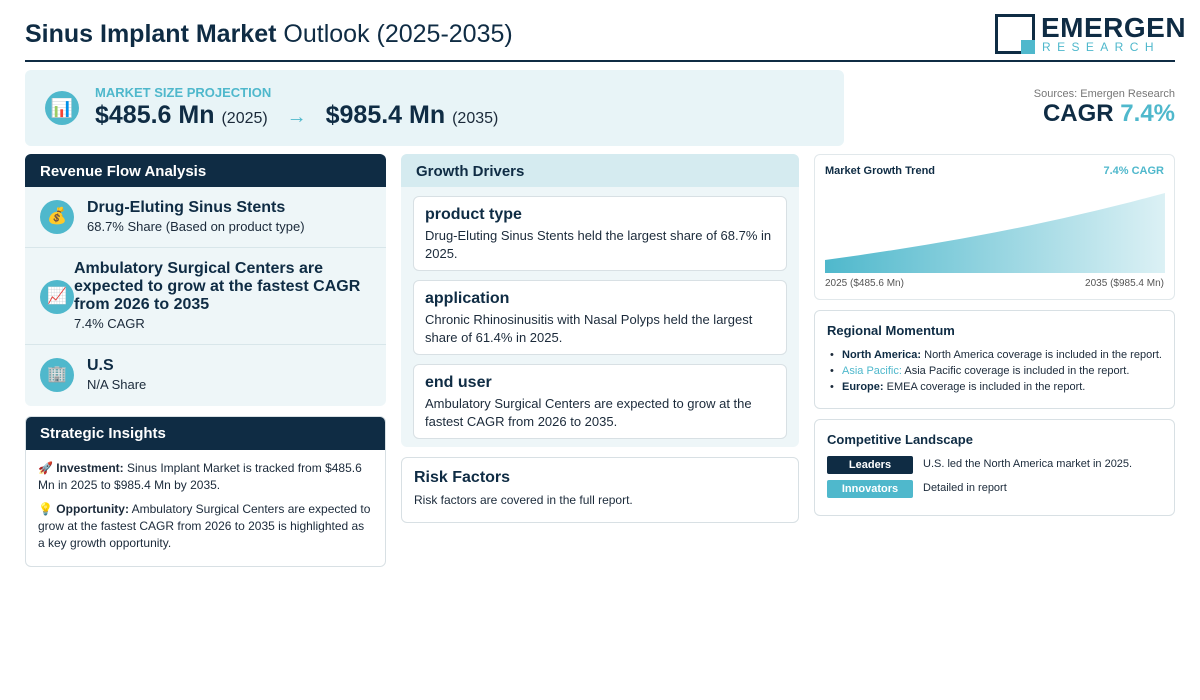  I want to click on region-text: EMEA coverage is included in the report., so click(986, 387).